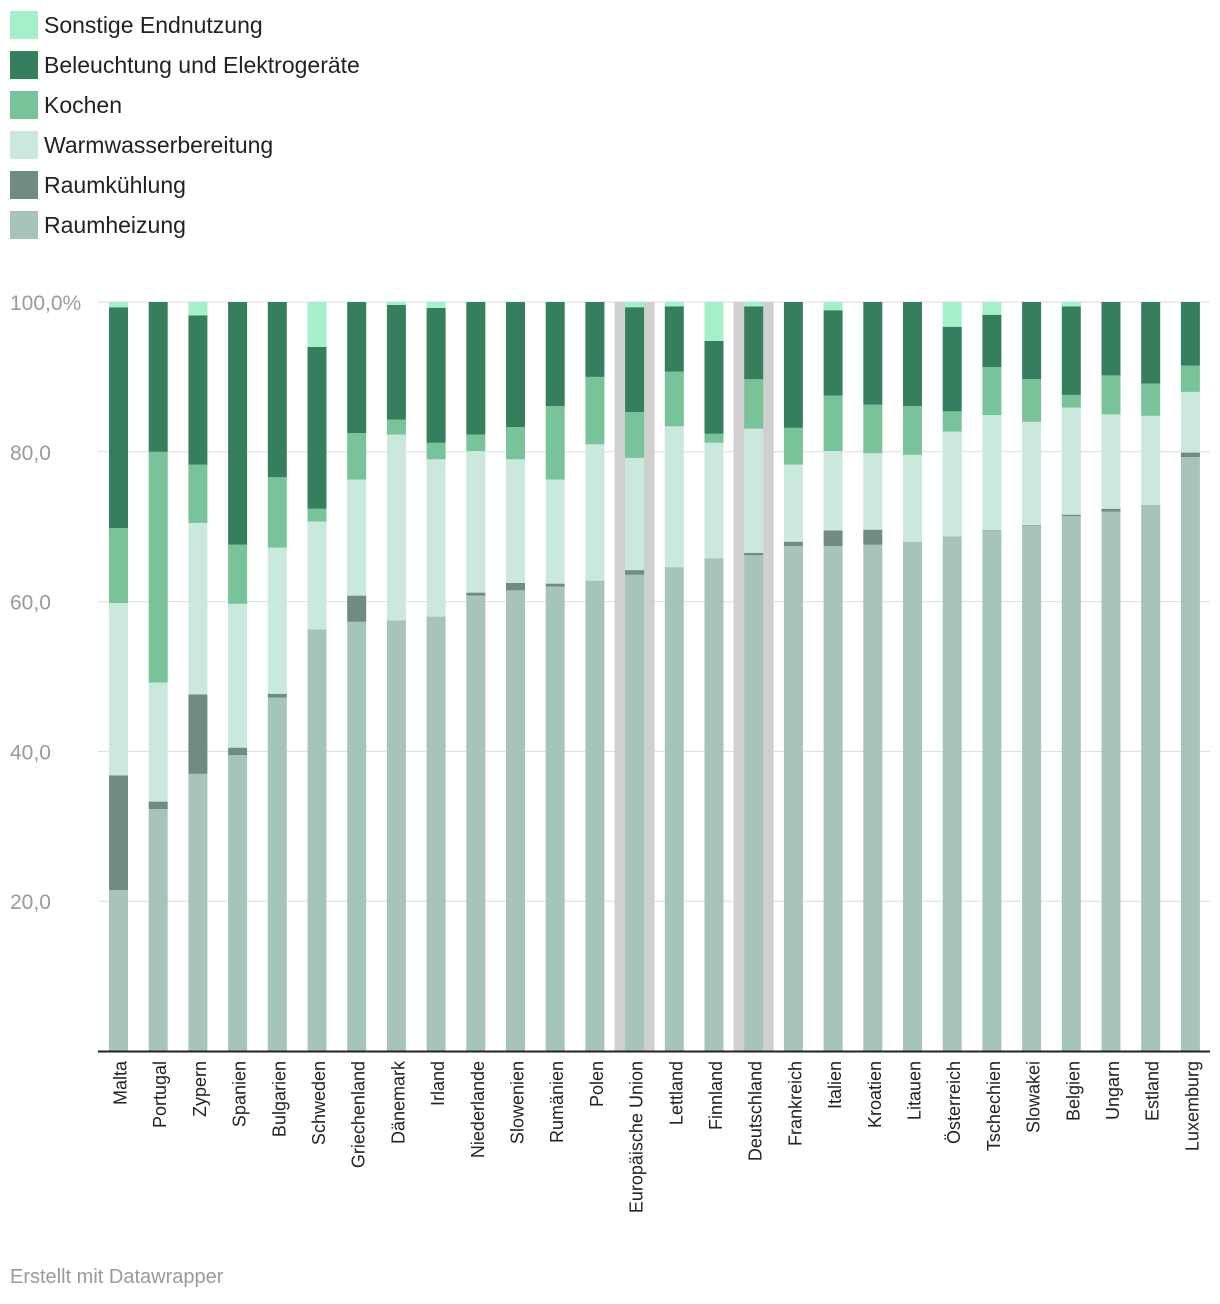  I want to click on bar-group-finnland, so click(714, 676).